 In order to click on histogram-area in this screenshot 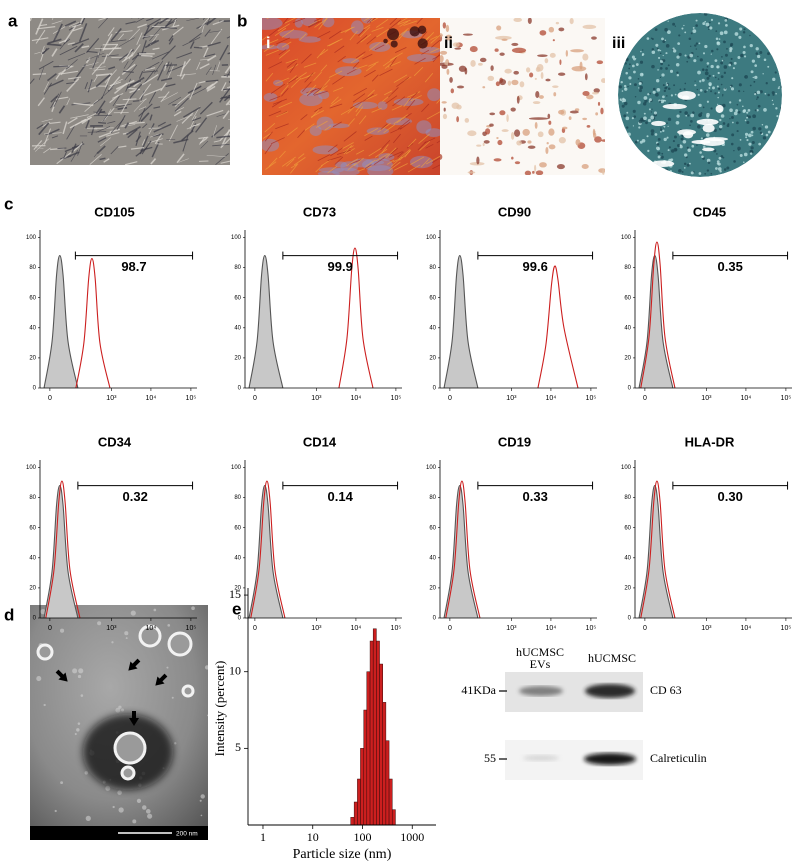, I will do `click(461, 551)`.